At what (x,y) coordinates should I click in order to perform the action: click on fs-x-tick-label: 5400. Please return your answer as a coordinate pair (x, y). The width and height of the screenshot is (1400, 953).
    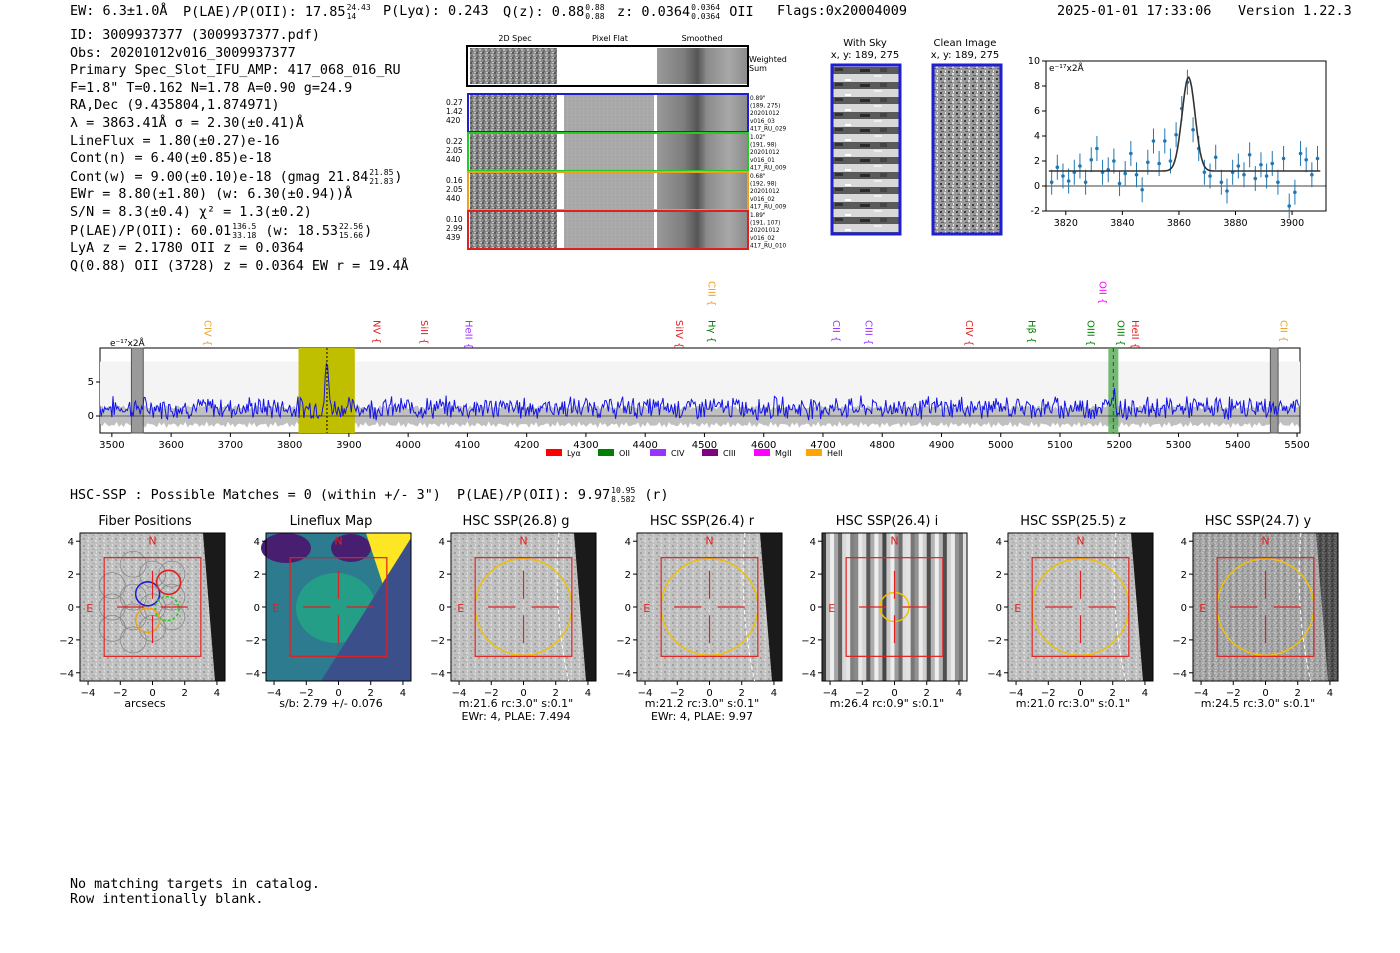
    Looking at the image, I should click on (1237, 445).